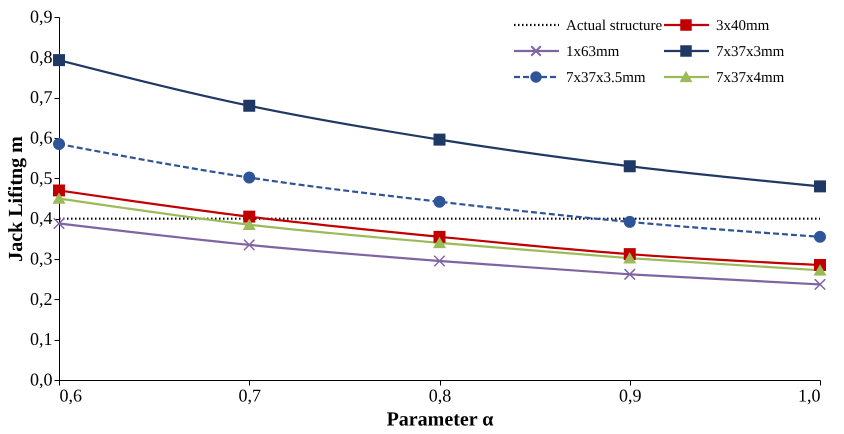 Image resolution: width=844 pixels, height=434 pixels. What do you see at coordinates (71, 396) in the screenshot?
I see `x-tick-label: 0,6` at bounding box center [71, 396].